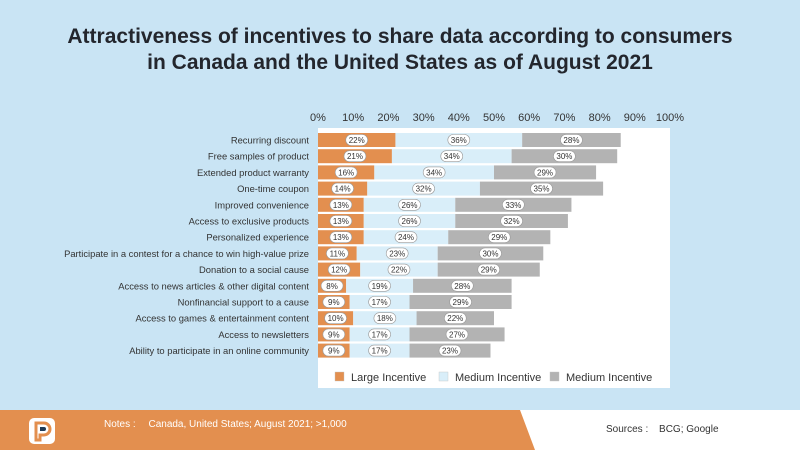  I want to click on data-label: 14%, so click(343, 189).